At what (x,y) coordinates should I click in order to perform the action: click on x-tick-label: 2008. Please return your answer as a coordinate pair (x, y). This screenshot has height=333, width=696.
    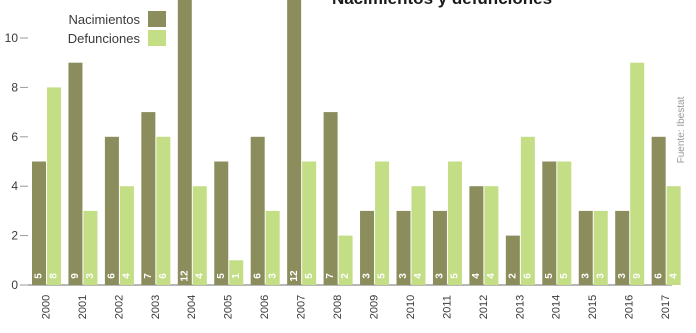
    Looking at the image, I should click on (338, 307).